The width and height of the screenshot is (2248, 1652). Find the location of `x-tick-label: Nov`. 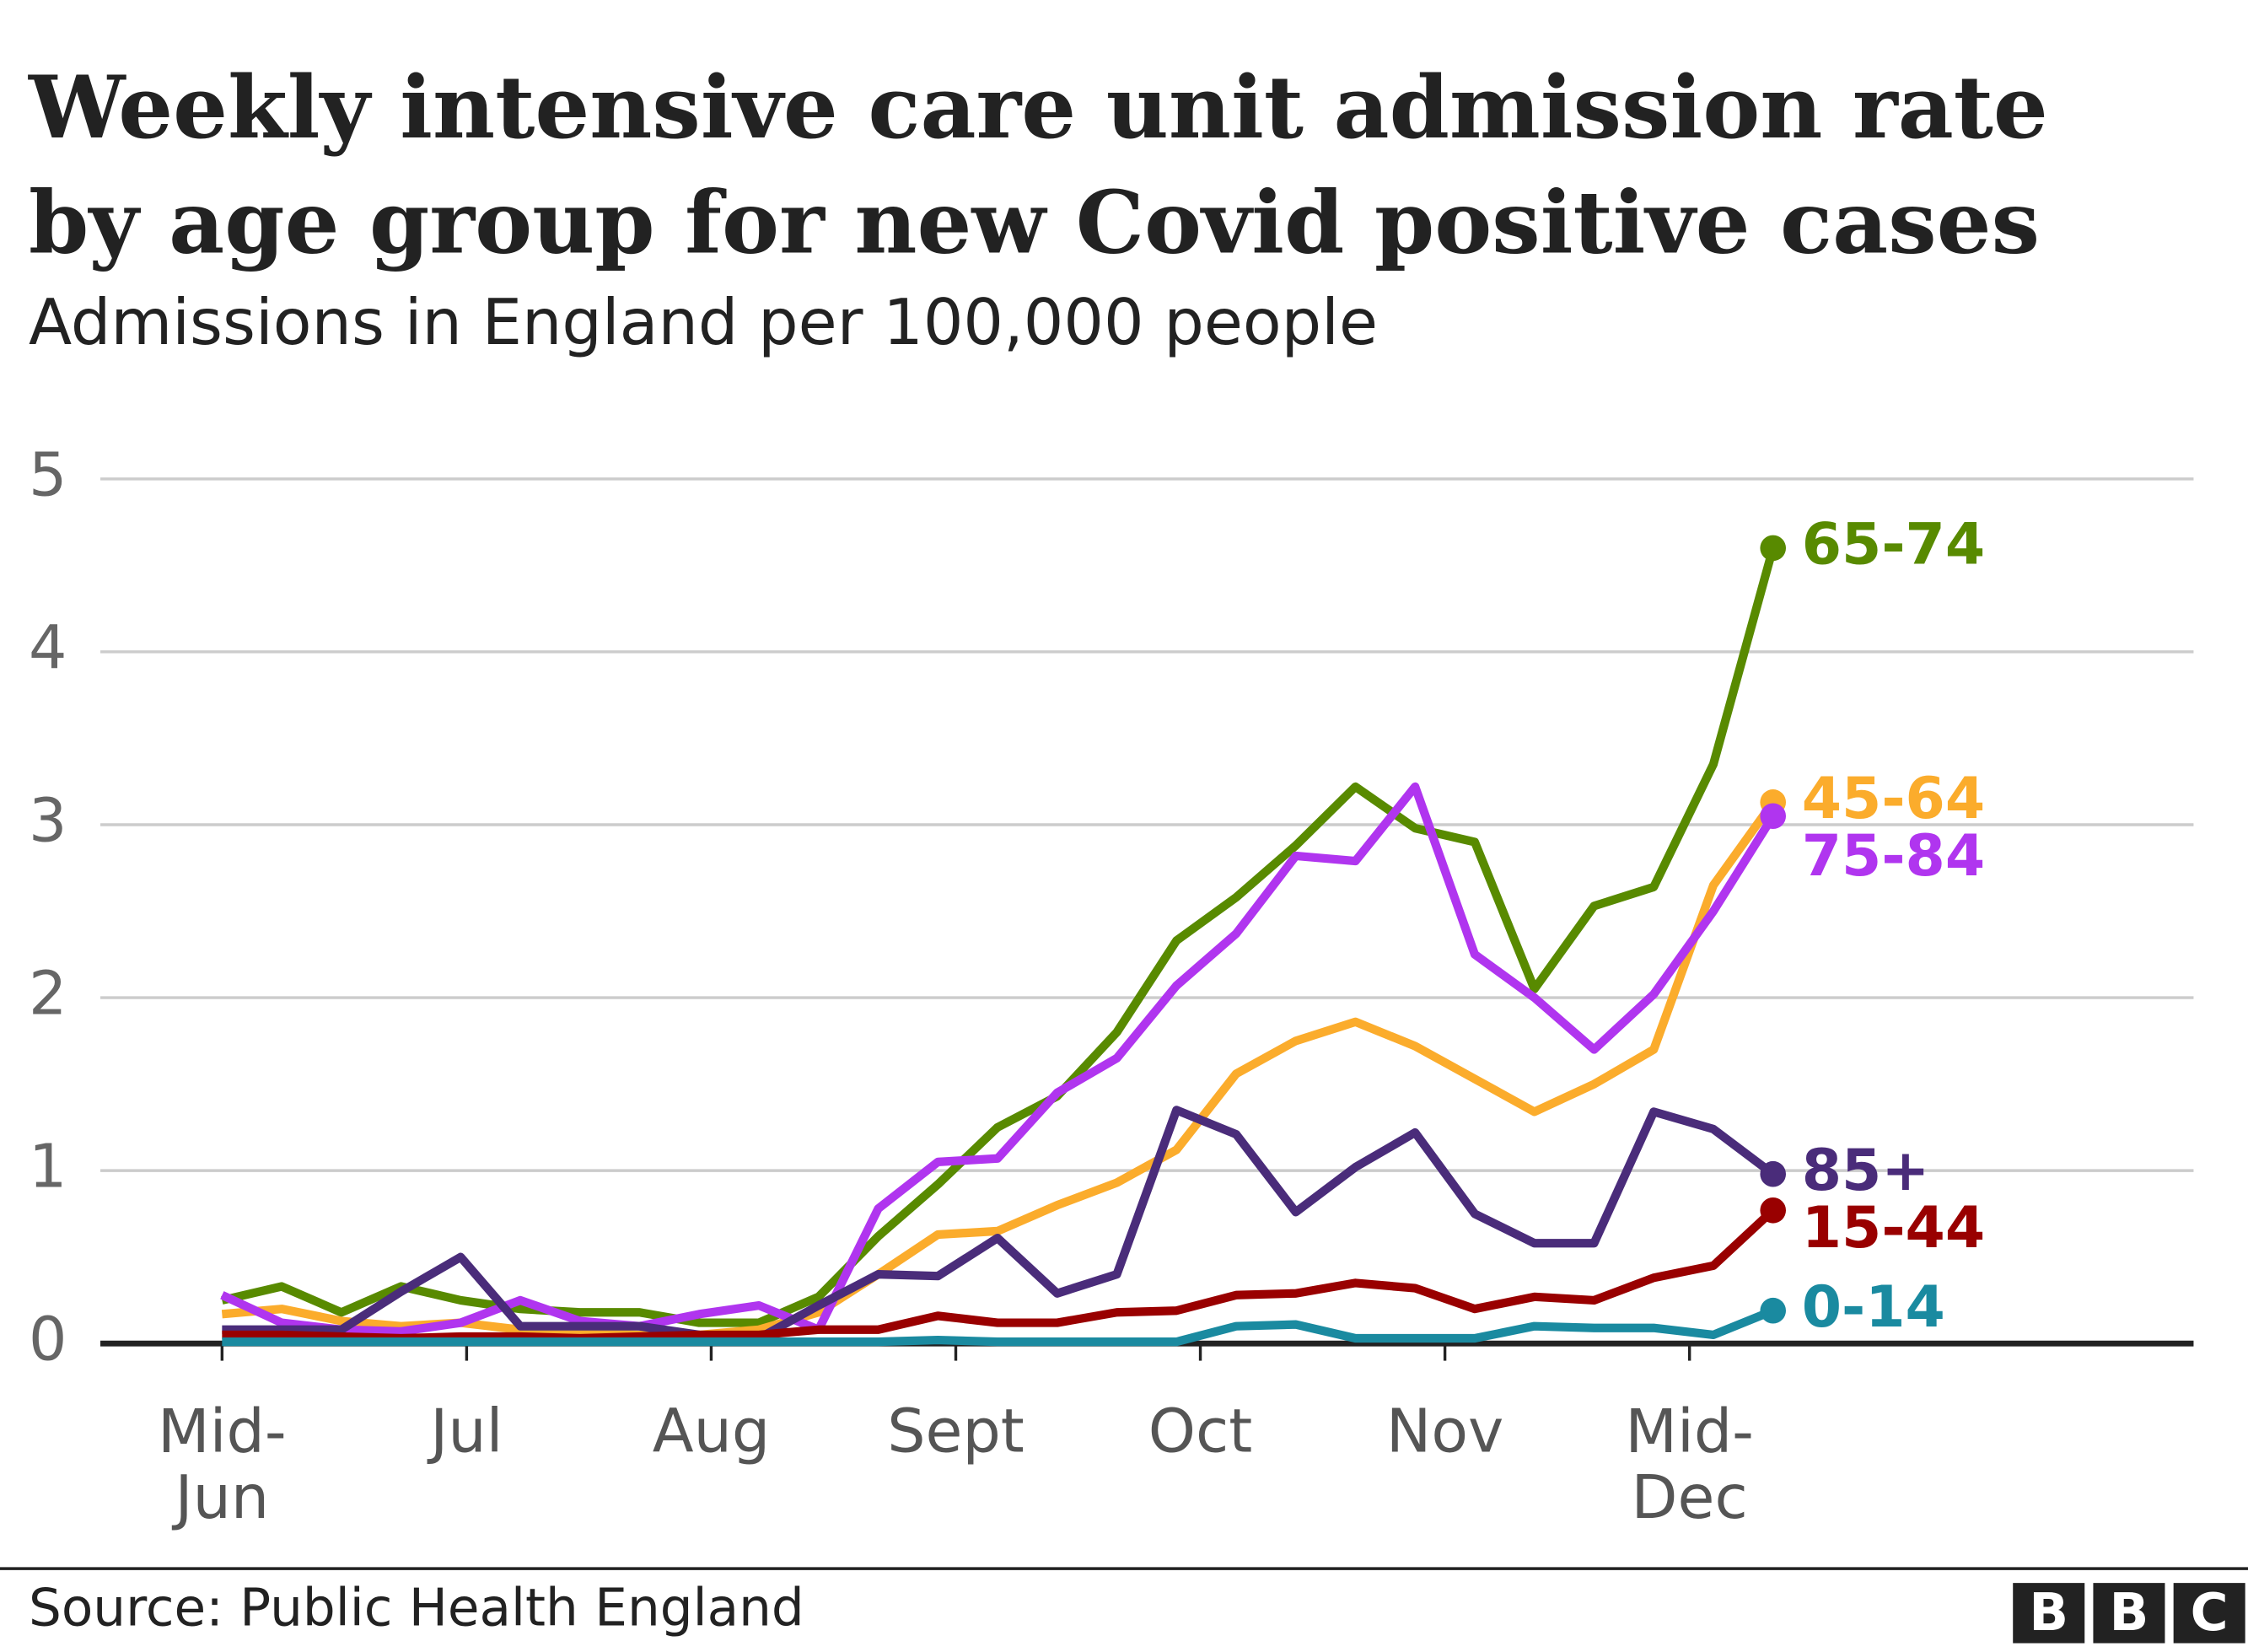

x-tick-label: Nov is located at coordinates (1444, 1431).